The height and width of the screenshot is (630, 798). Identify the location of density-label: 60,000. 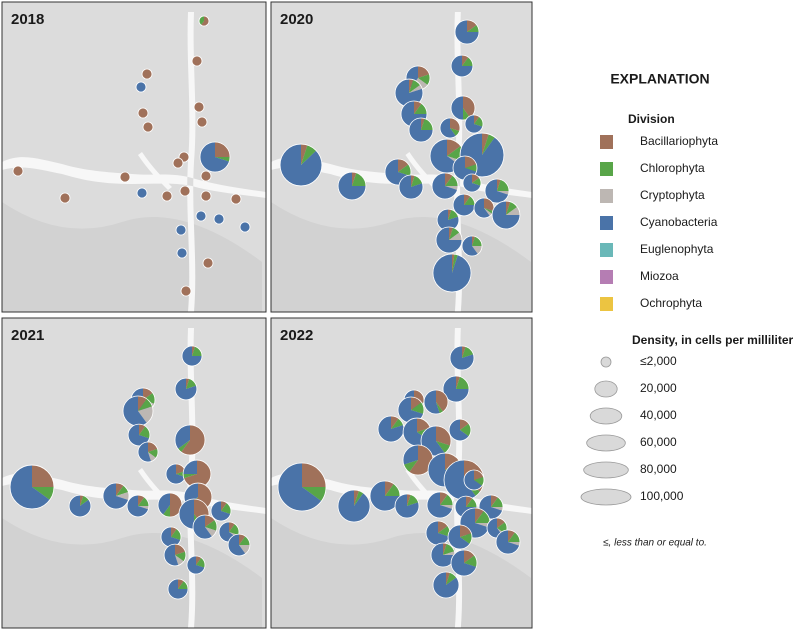
(658, 442).